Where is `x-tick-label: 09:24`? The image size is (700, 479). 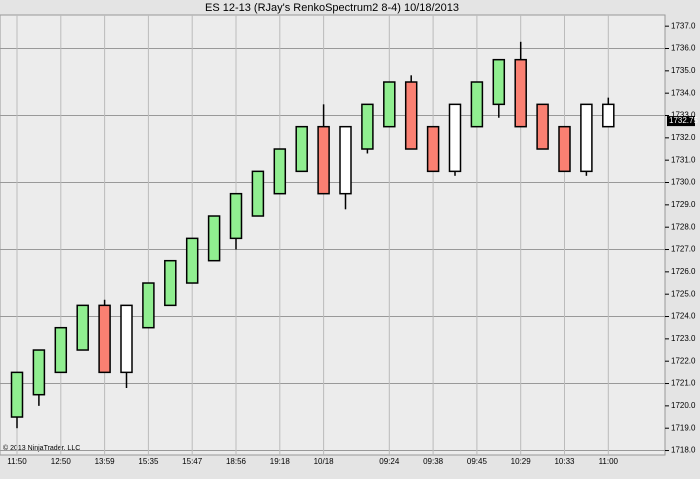
x-tick-label: 09:24 is located at coordinates (389, 461).